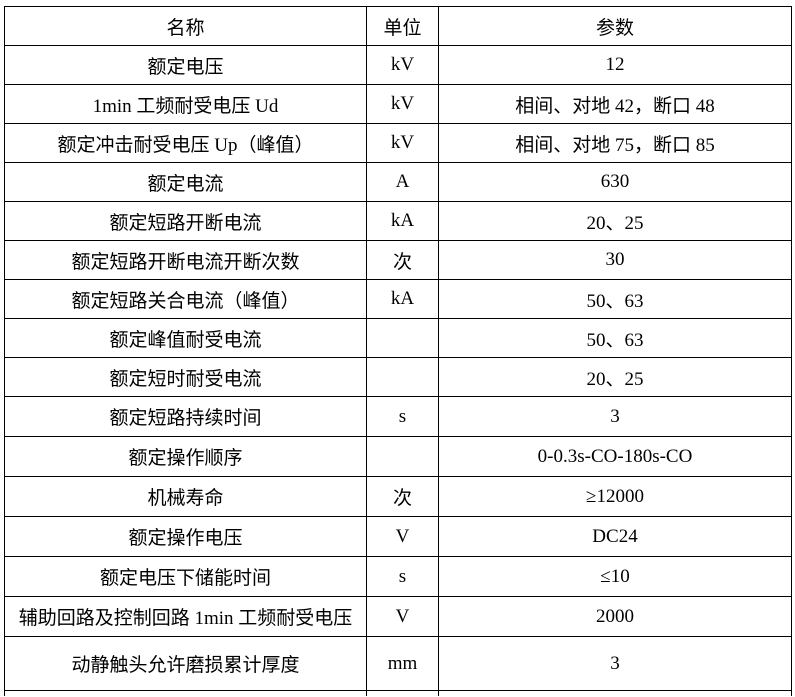 This screenshot has width=795, height=697. Describe the element at coordinates (615, 104) in the screenshot. I see `value-cell: 相间、对地 42，断口 48` at that location.